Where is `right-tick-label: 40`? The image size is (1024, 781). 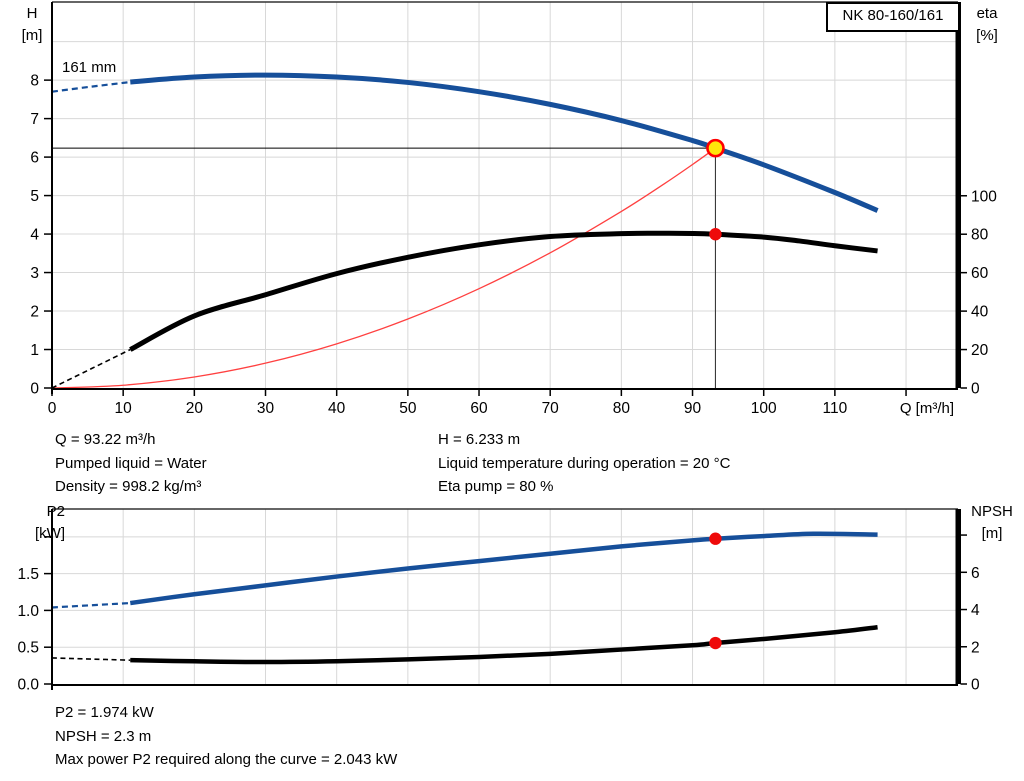
right-tick-label: 40 is located at coordinates (980, 312).